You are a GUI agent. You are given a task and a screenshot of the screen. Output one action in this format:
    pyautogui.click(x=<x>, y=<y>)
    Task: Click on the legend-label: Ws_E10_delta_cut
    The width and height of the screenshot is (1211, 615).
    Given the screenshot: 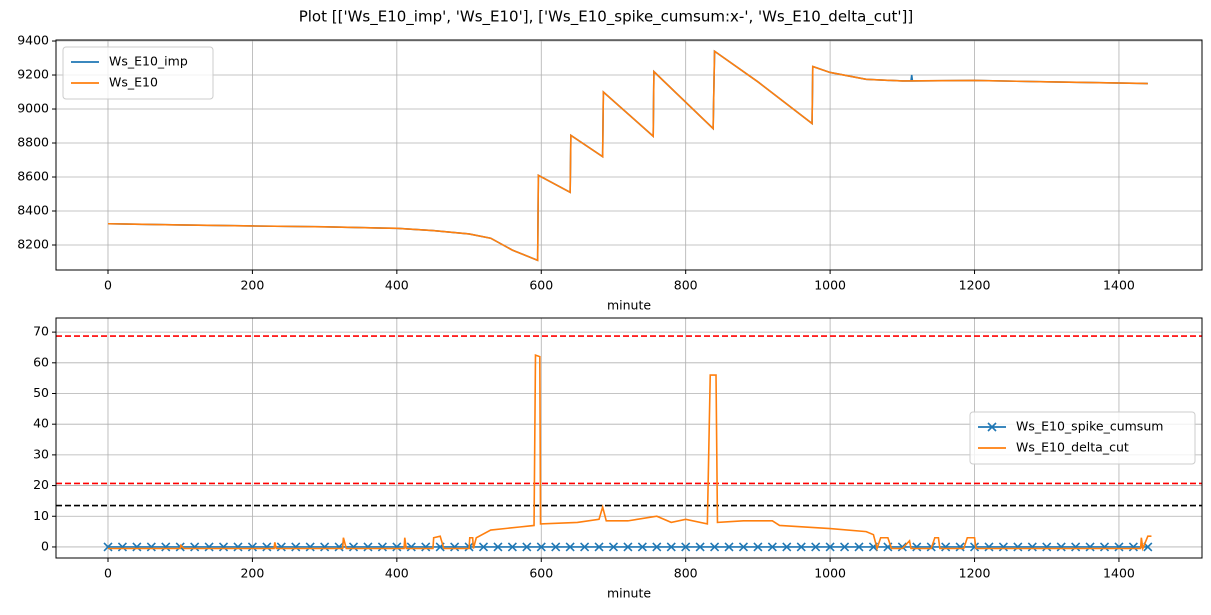 What is the action you would take?
    pyautogui.click(x=1072, y=447)
    